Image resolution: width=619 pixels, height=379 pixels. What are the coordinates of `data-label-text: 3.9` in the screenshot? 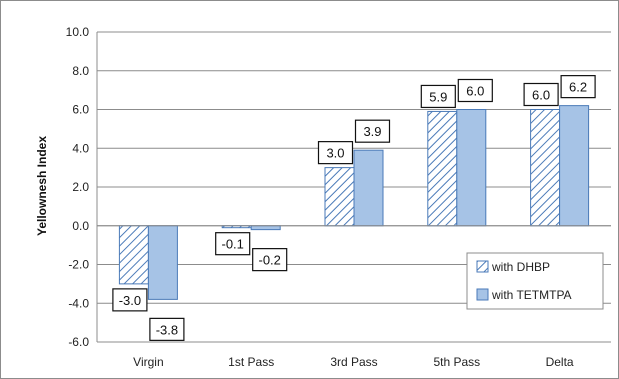 It's located at (372, 131).